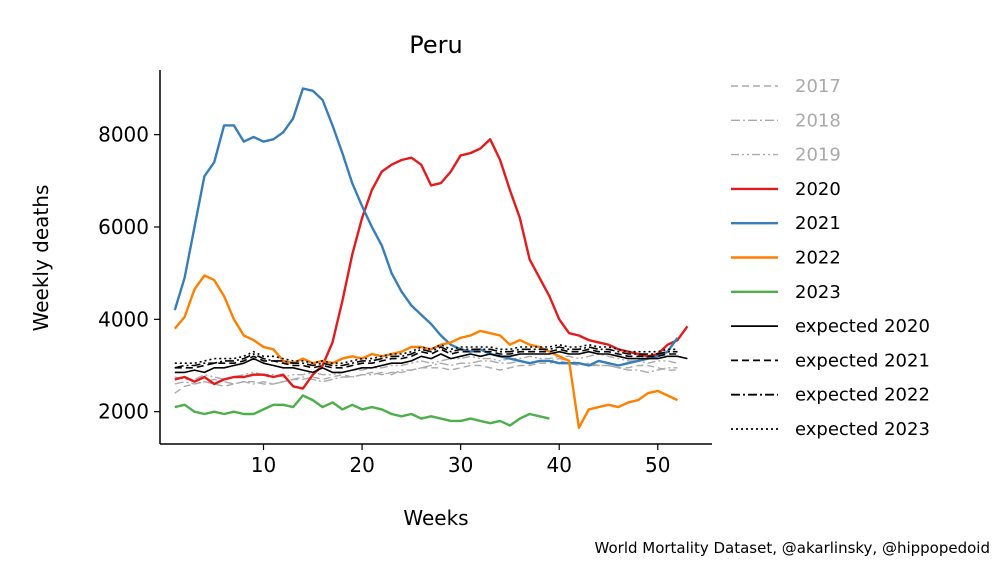 The image size is (1000, 562). Describe the element at coordinates (818, 223) in the screenshot. I see `legend-label: 2021` at that location.